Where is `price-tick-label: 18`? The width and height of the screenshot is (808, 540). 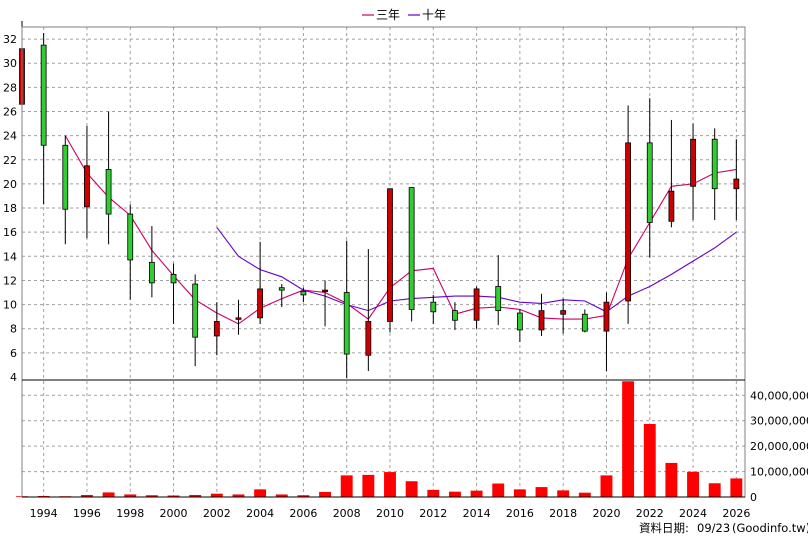 price-tick-label: 18 is located at coordinates (10, 208).